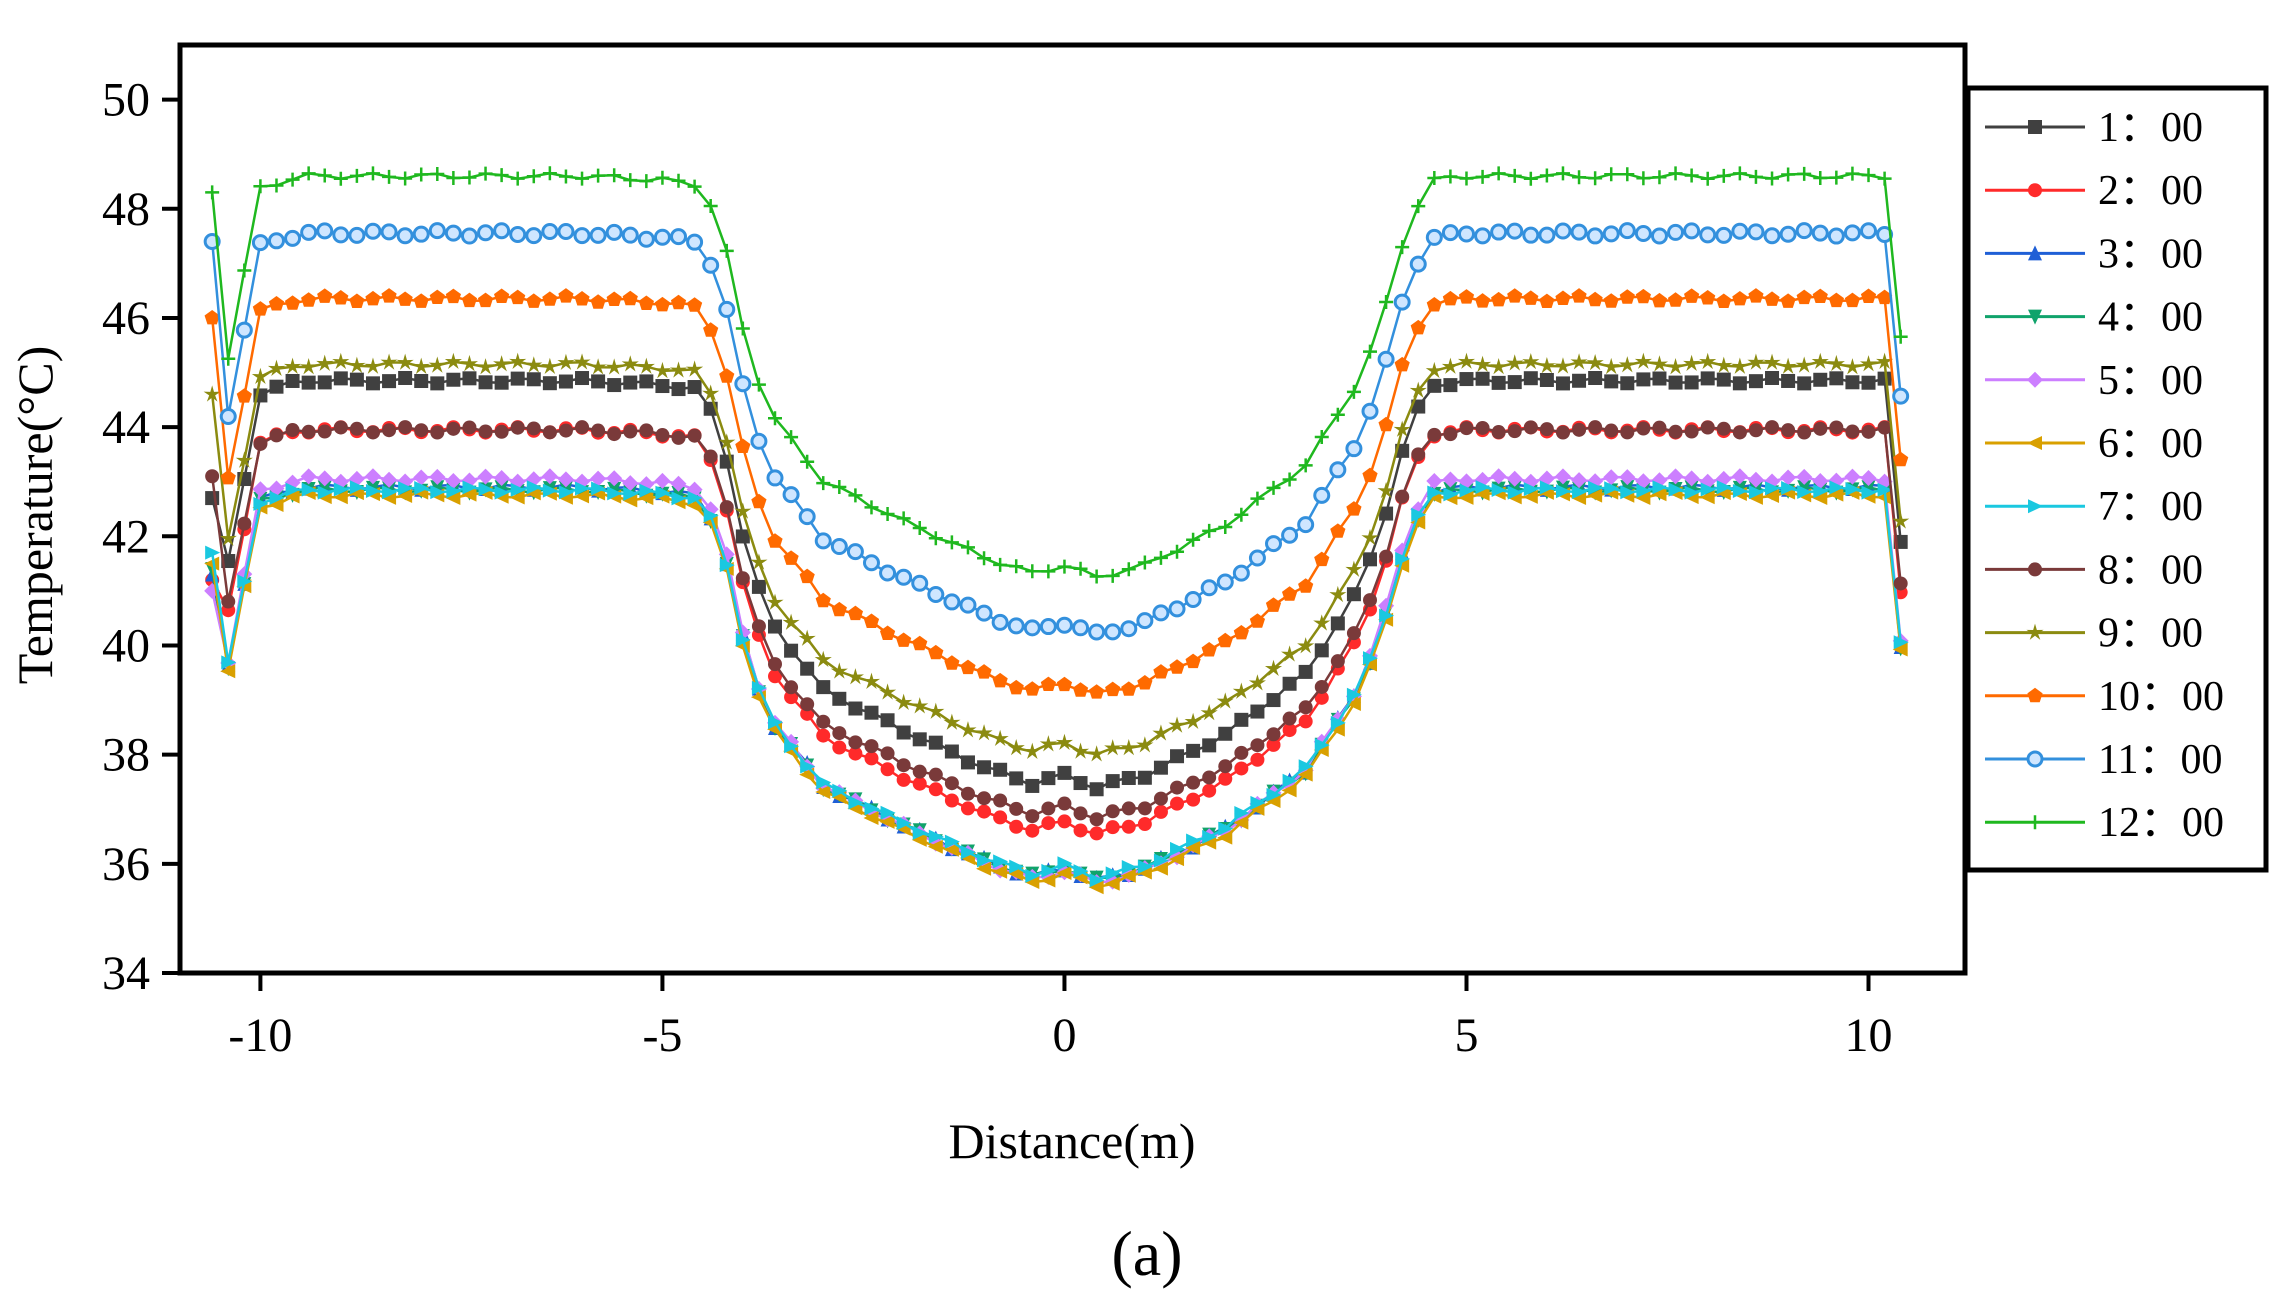 This screenshot has height=1311, width=2294. I want to click on legend-frame, so click(2117, 479).